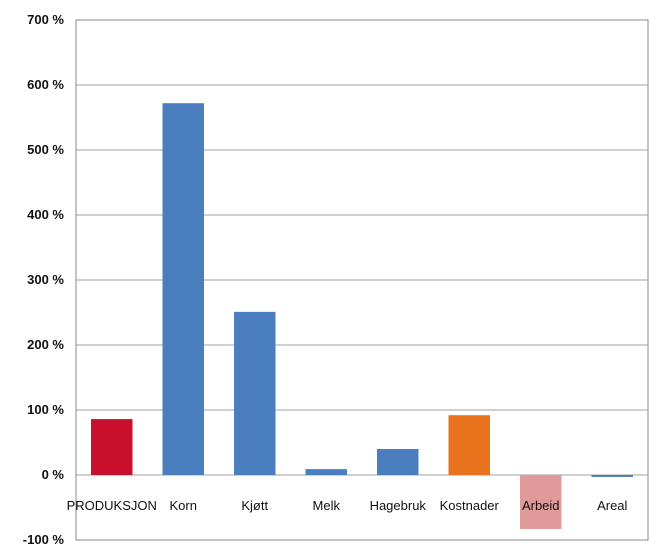 This screenshot has height=547, width=656. What do you see at coordinates (45, 84) in the screenshot?
I see `y-tick-label: 600 %` at bounding box center [45, 84].